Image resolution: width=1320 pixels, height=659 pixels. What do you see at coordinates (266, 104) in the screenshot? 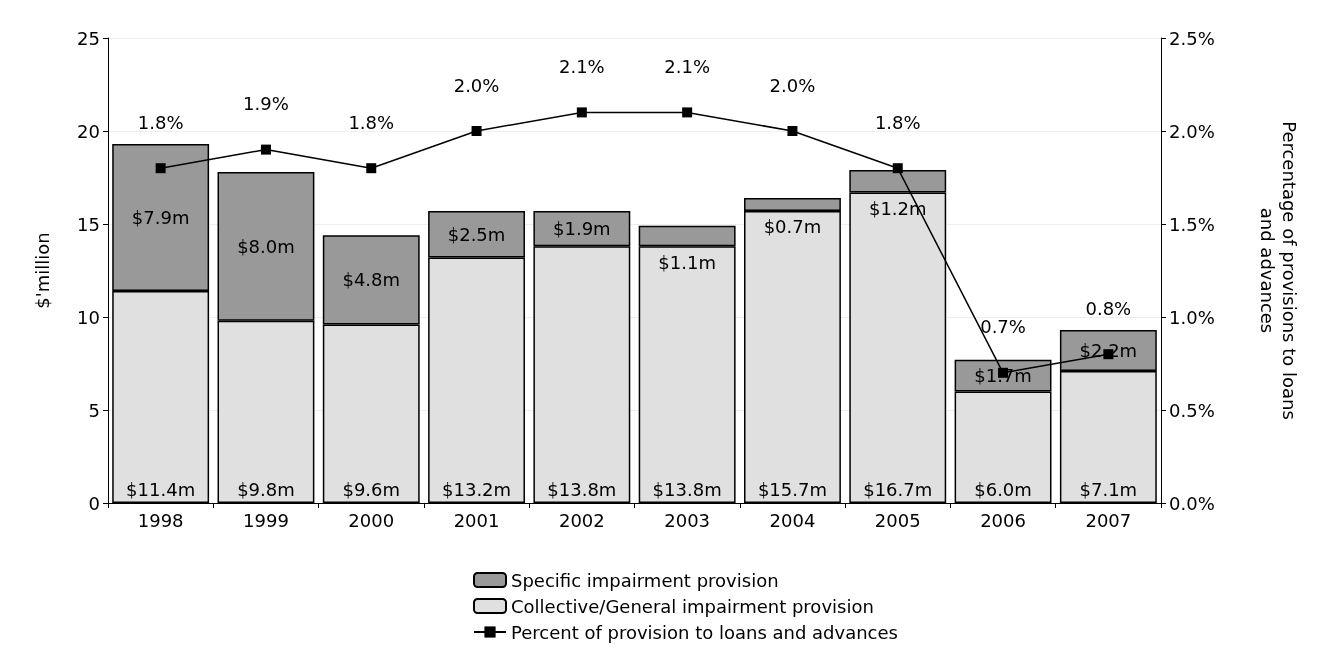
I see `data-label: 1.9%` at bounding box center [266, 104].